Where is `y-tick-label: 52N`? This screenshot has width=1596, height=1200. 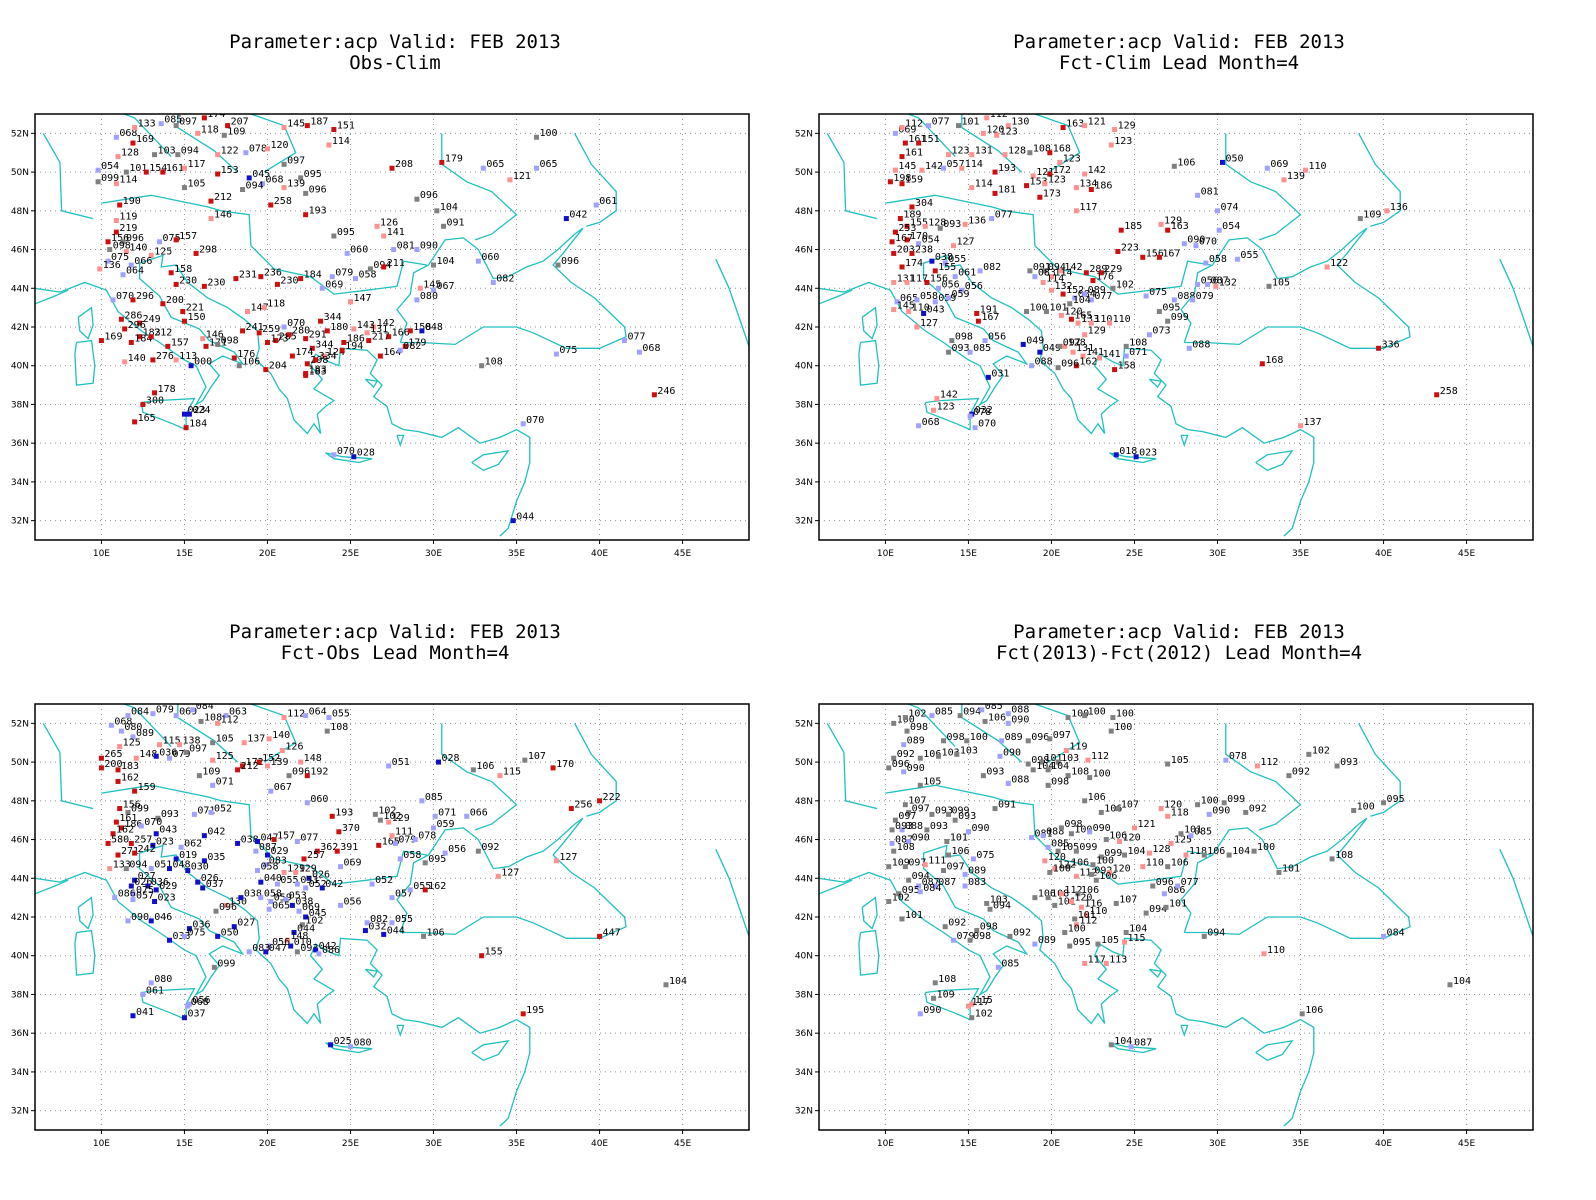 y-tick-label: 52N is located at coordinates (804, 134).